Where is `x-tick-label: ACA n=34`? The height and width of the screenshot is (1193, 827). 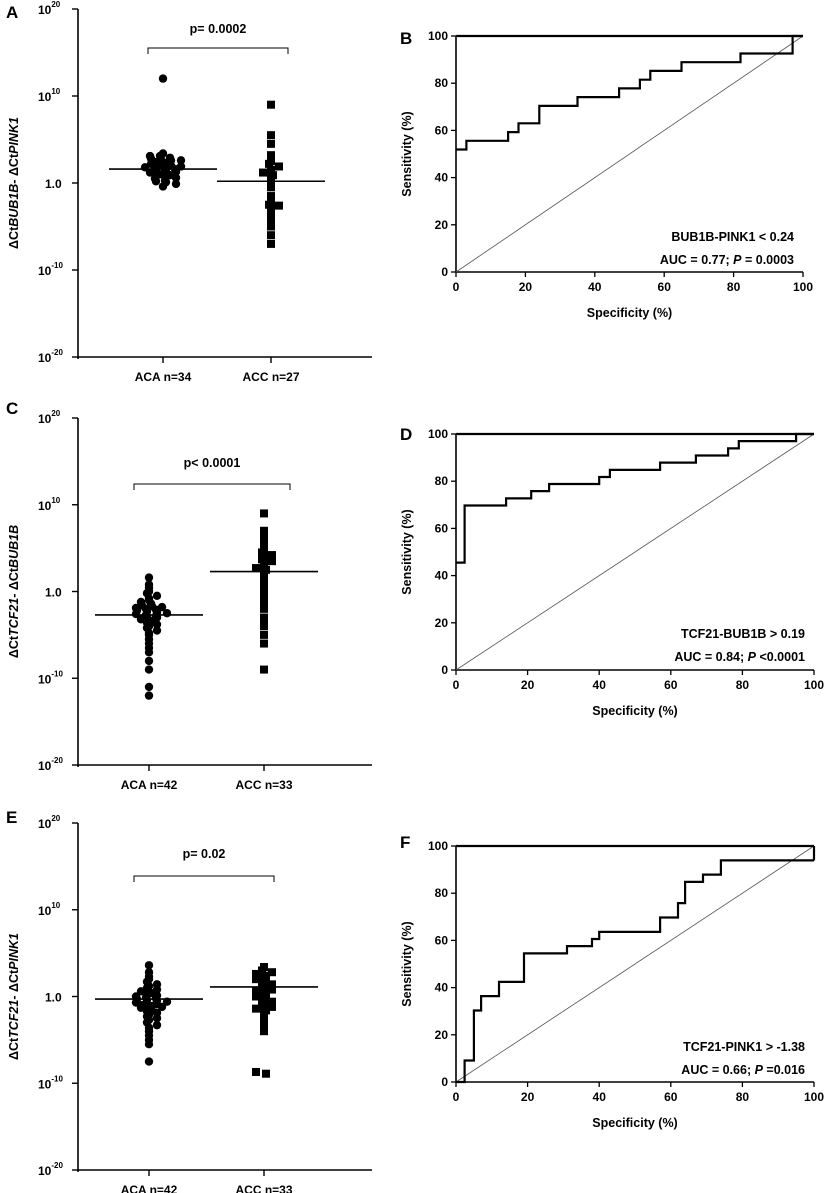
x-tick-label: ACA n=34 is located at coordinates (163, 377).